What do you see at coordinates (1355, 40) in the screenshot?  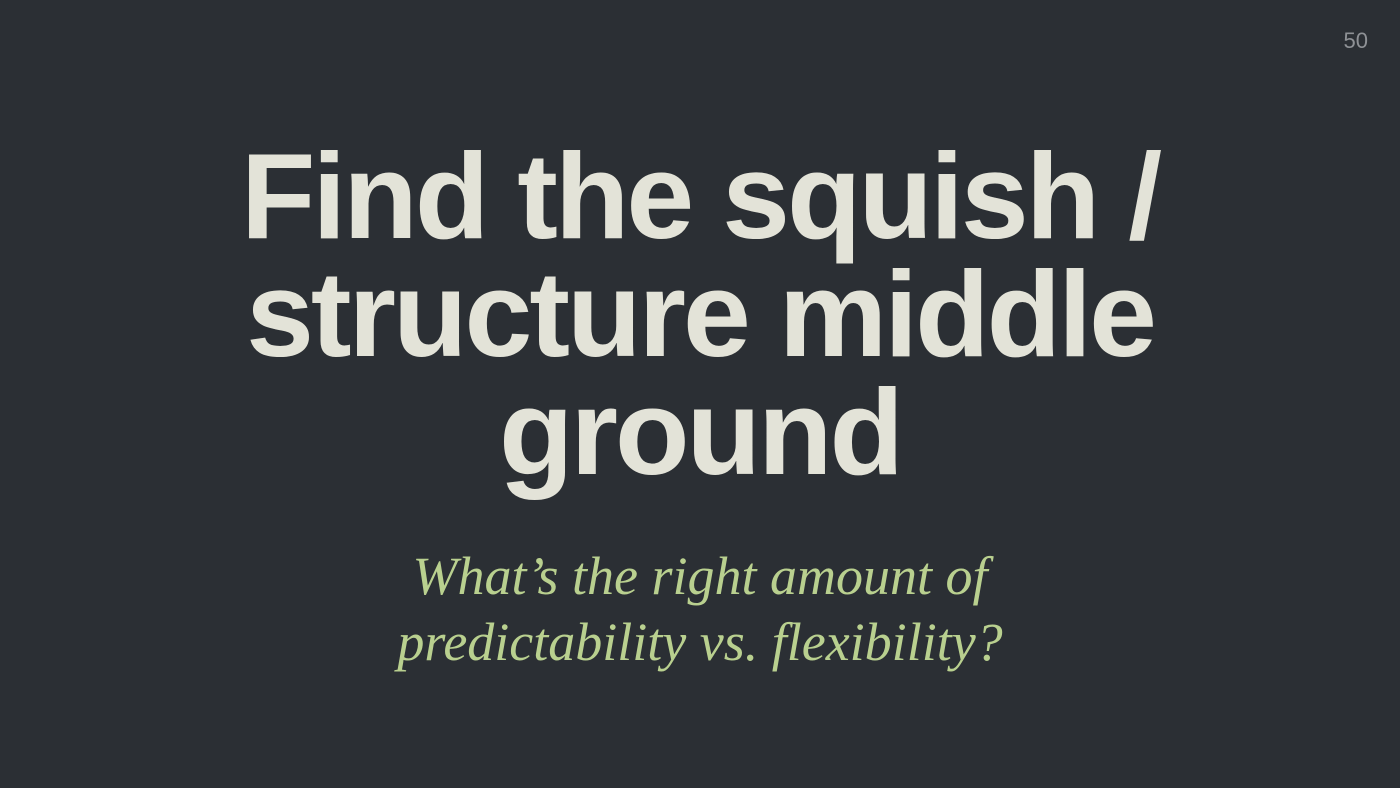 I see `page-number: 50` at bounding box center [1355, 40].